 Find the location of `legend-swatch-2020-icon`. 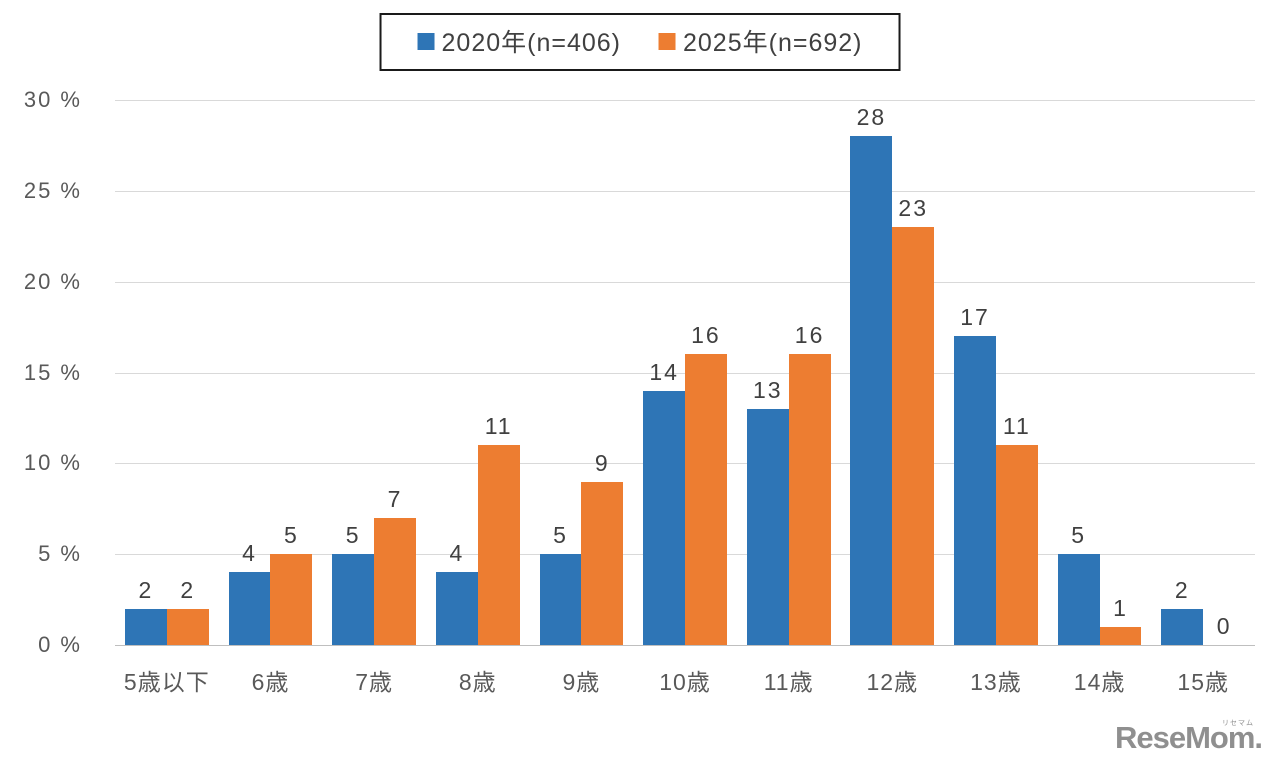

legend-swatch-2020-icon is located at coordinates (426, 41).